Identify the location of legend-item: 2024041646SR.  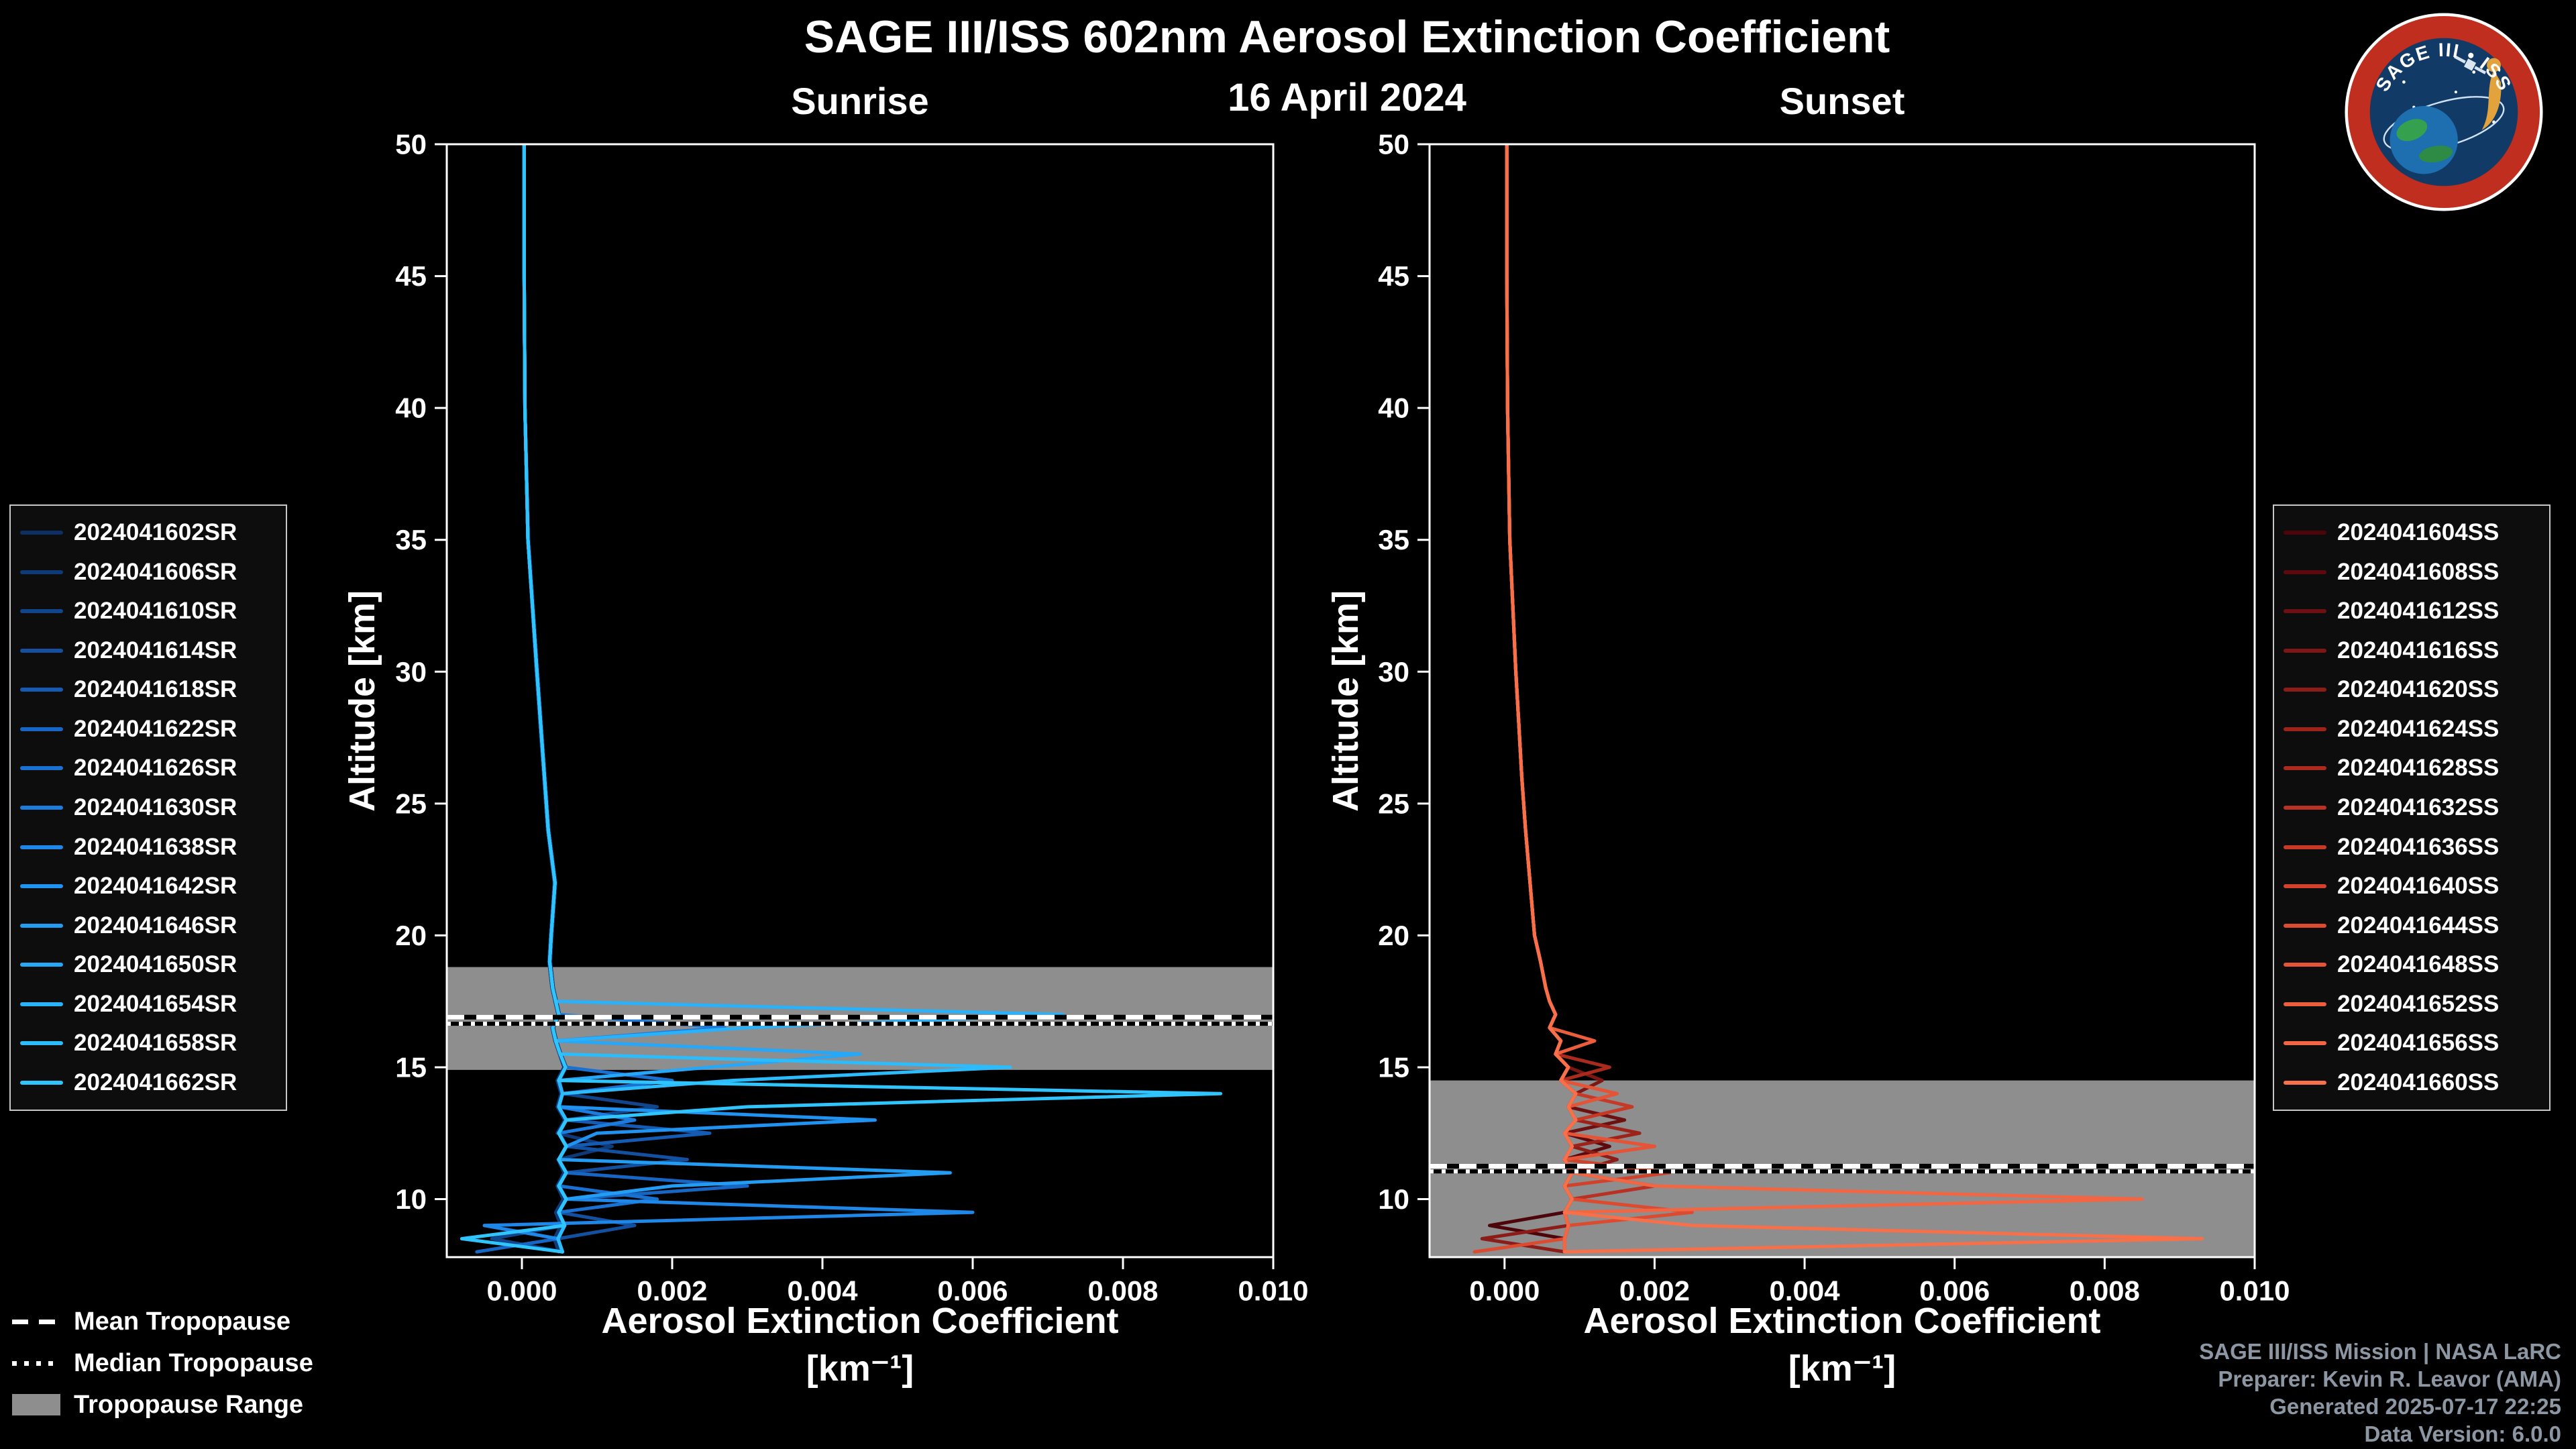
(148, 926).